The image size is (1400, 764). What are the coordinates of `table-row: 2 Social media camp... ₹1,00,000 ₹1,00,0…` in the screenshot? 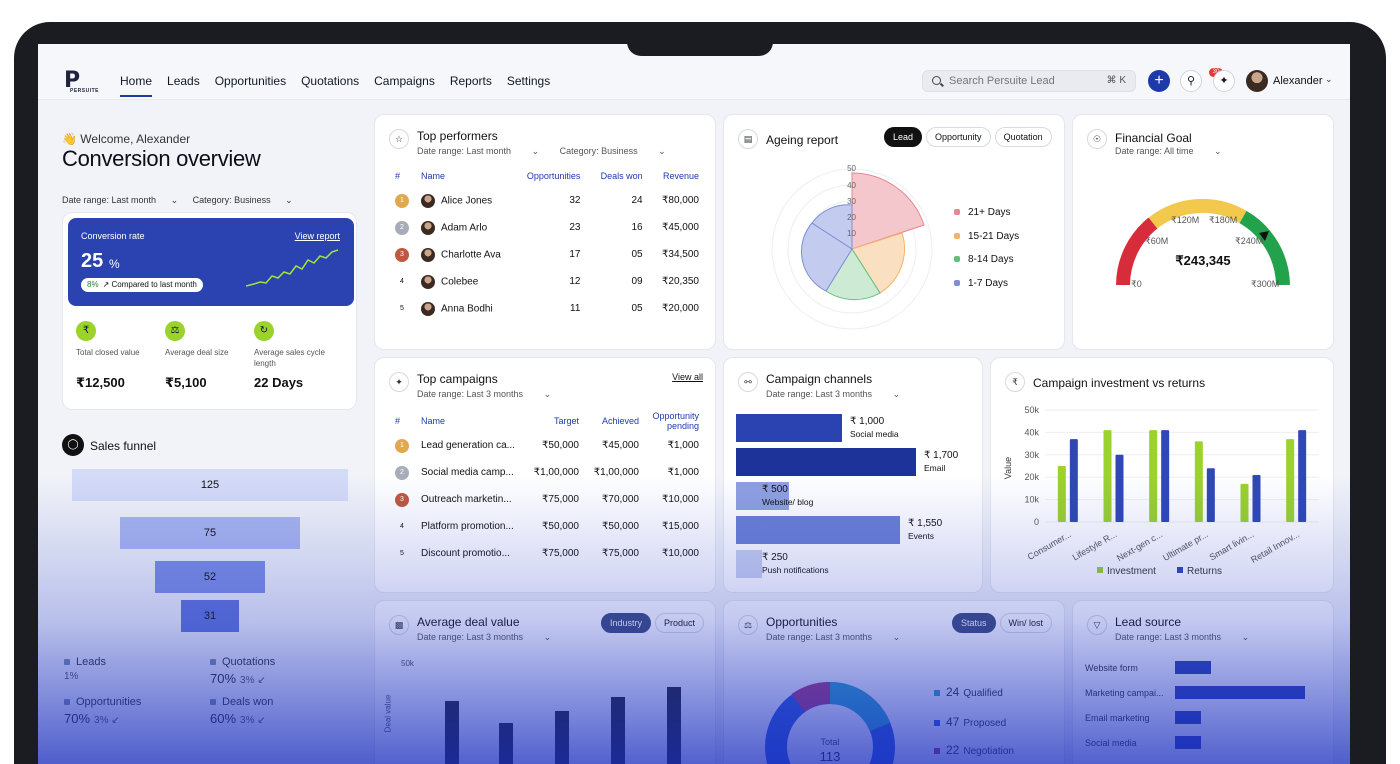 It's located at (547, 472).